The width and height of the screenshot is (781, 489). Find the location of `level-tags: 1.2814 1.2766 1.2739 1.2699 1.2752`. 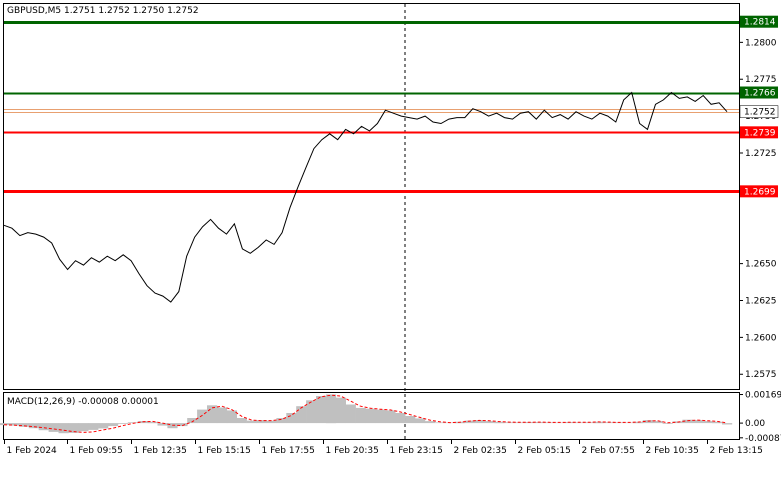

level-tags: 1.2814 1.2766 1.2739 1.2699 1.2752 is located at coordinates (759, 106).